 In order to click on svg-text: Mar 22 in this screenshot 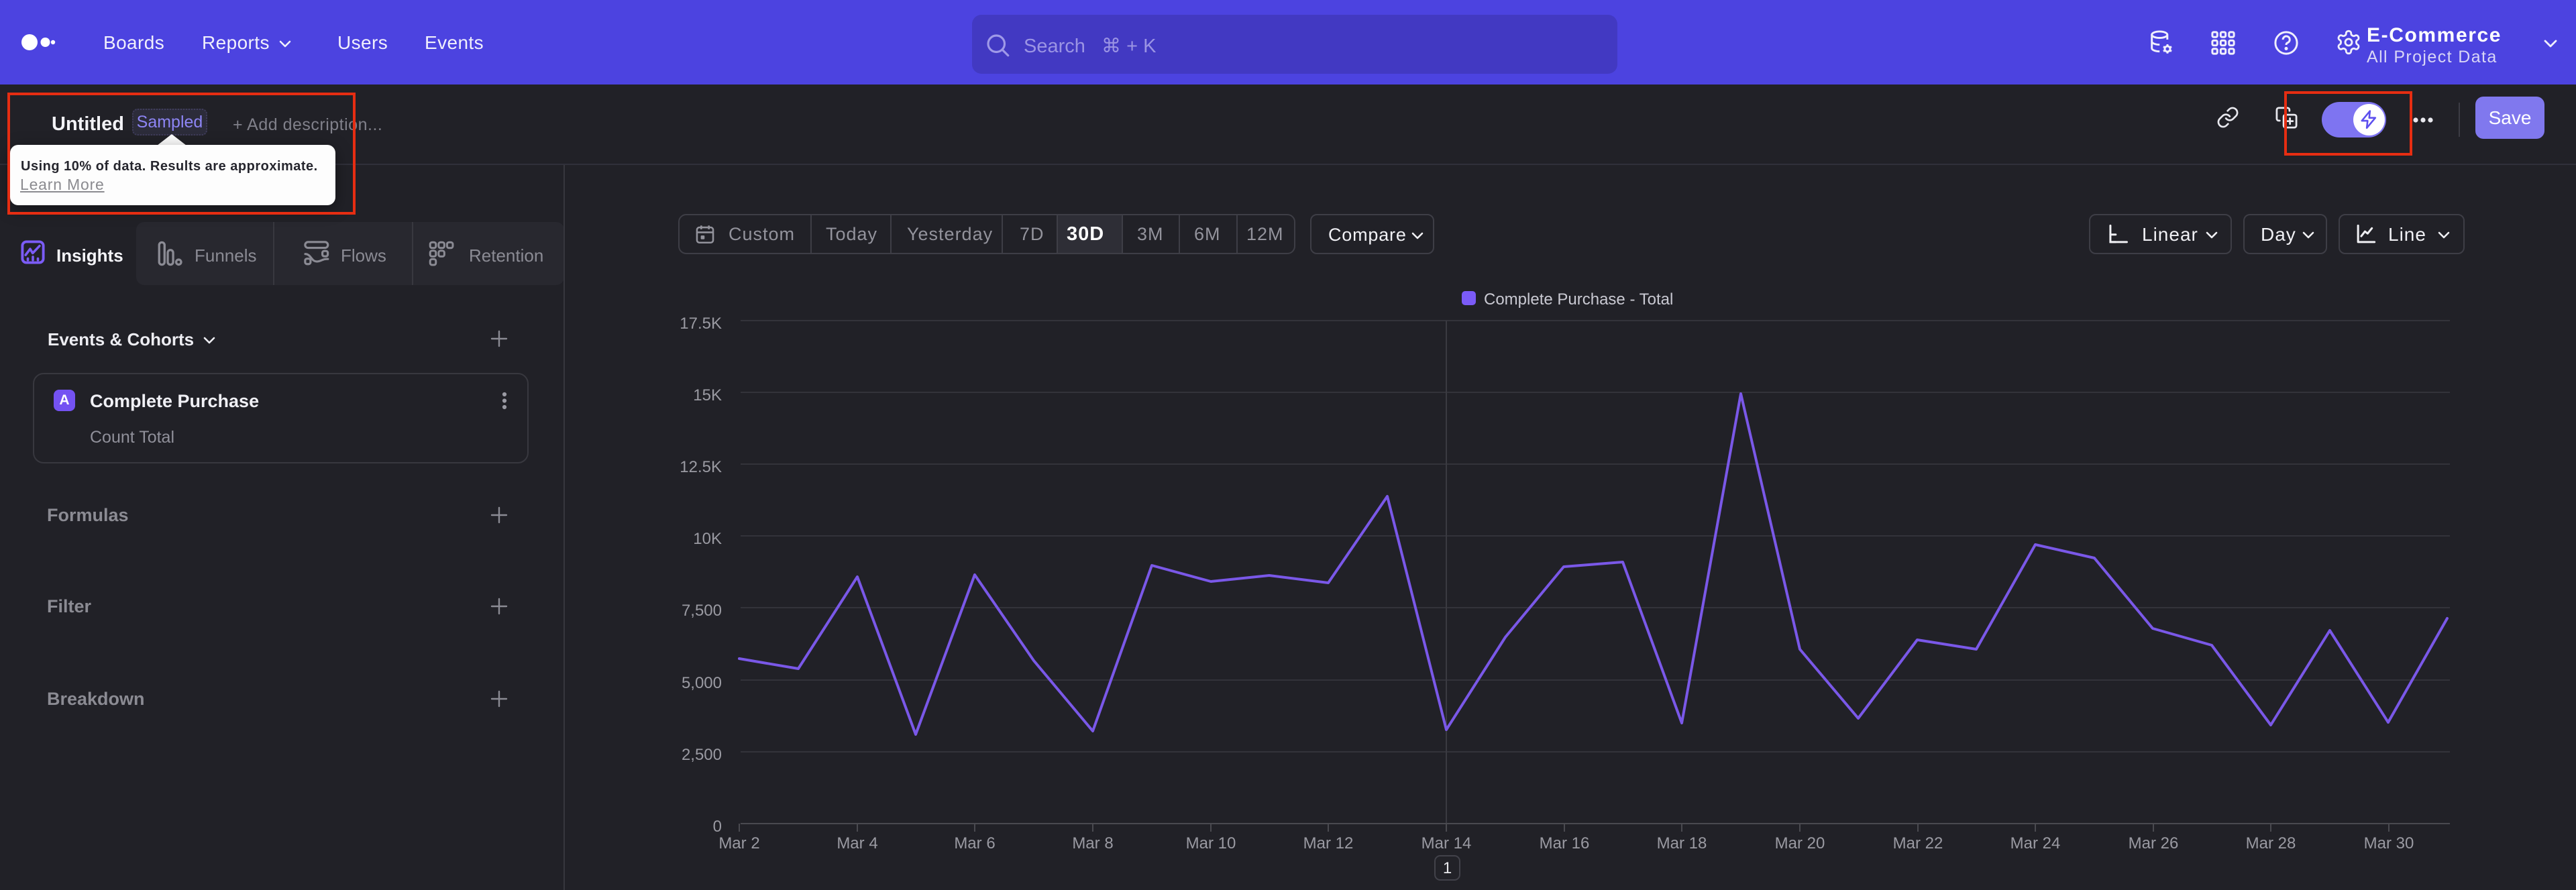, I will do `click(1918, 843)`.